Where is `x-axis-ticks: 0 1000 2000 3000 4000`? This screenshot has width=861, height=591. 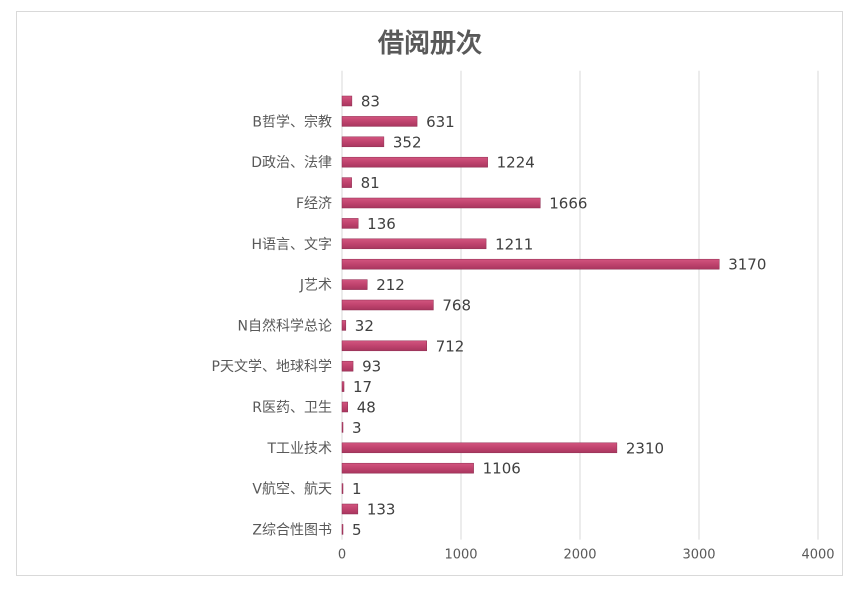
x-axis-ticks: 0 1000 2000 3000 4000 is located at coordinates (586, 555).